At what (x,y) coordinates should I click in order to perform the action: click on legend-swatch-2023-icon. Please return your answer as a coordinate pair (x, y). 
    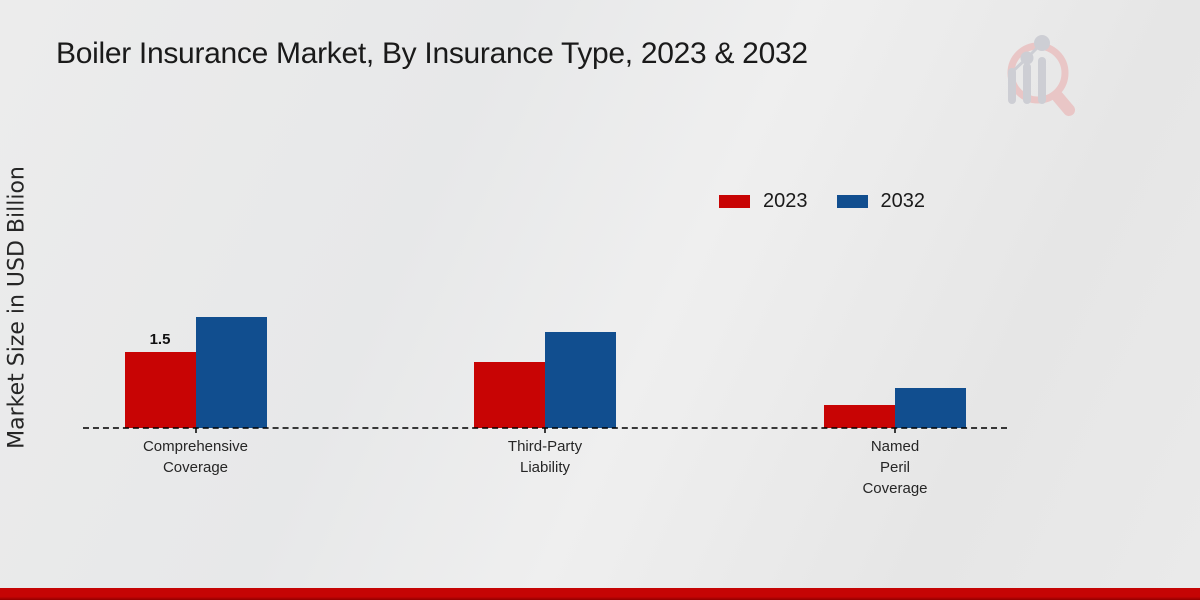
    Looking at the image, I should click on (734, 201).